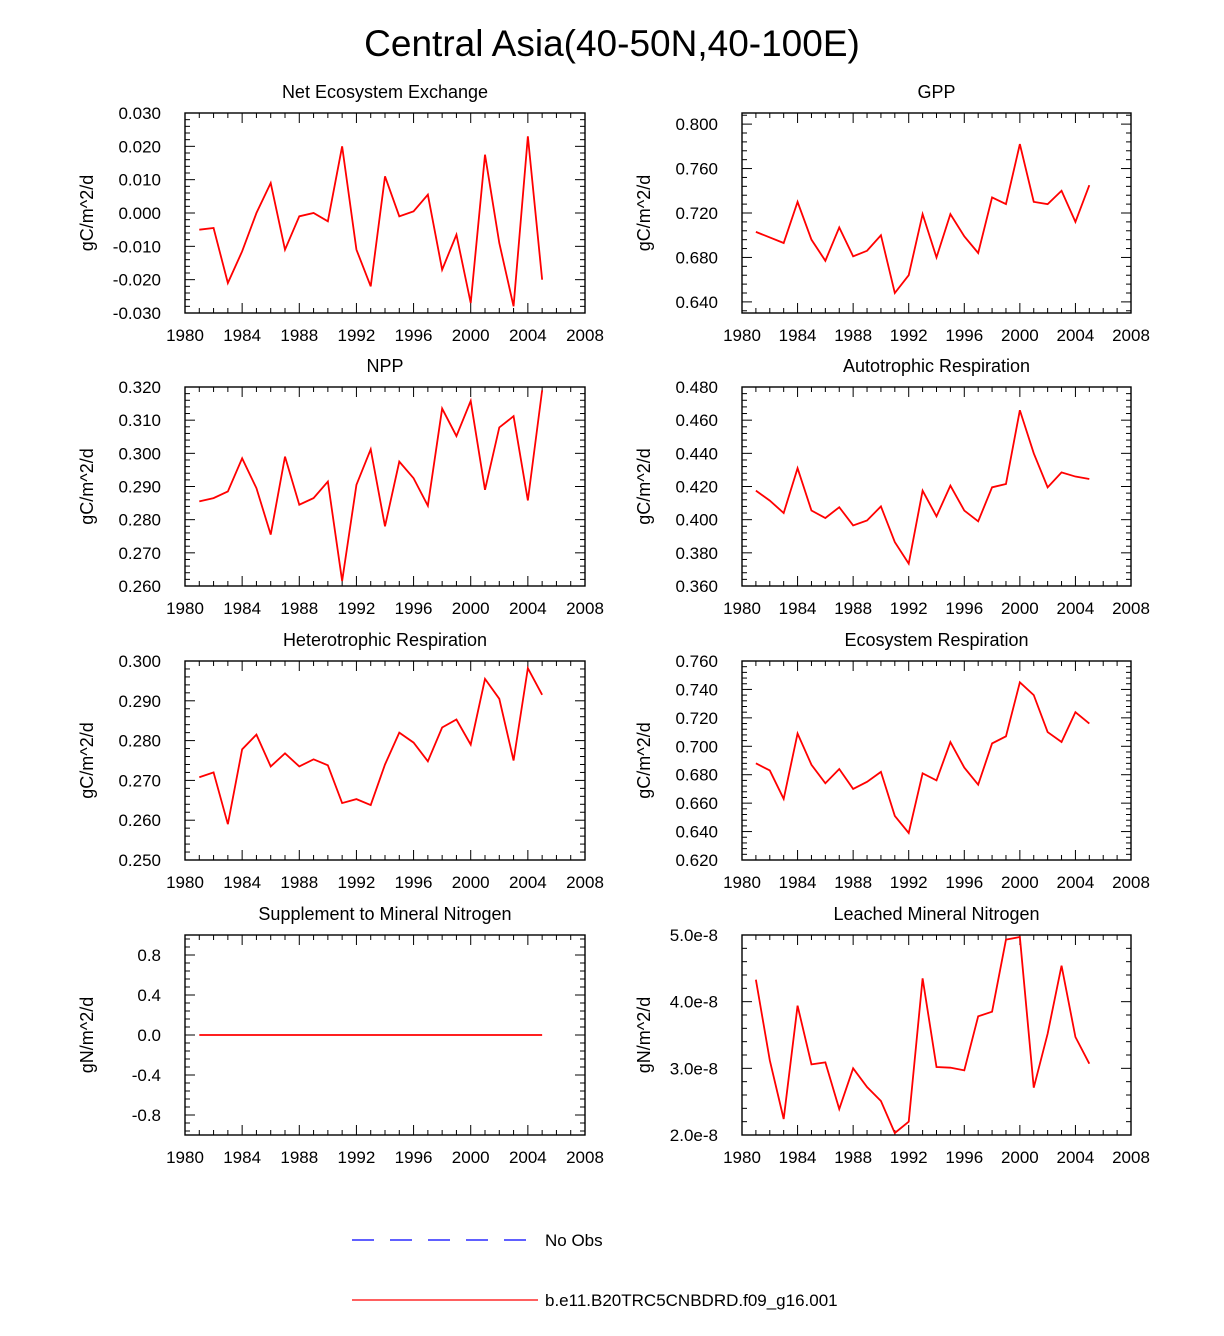 The image size is (1224, 1336). I want to click on y-tick-label: 0.760, so click(696, 169).